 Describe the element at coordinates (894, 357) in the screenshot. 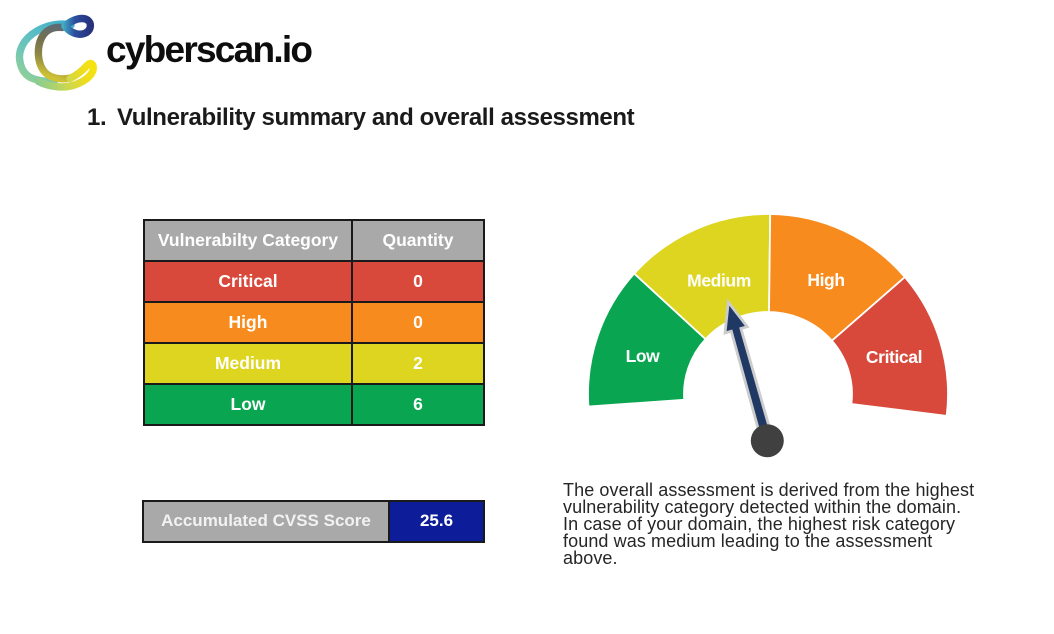

I see `svg-text: Critical` at that location.